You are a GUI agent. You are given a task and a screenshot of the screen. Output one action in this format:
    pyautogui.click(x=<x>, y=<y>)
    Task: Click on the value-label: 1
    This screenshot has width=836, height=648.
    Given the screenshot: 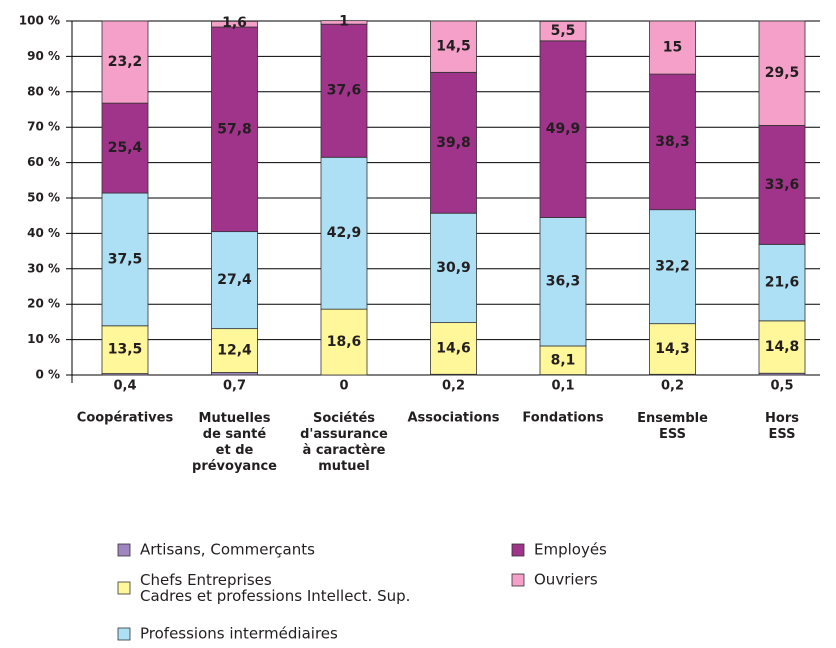 What is the action you would take?
    pyautogui.click(x=344, y=21)
    